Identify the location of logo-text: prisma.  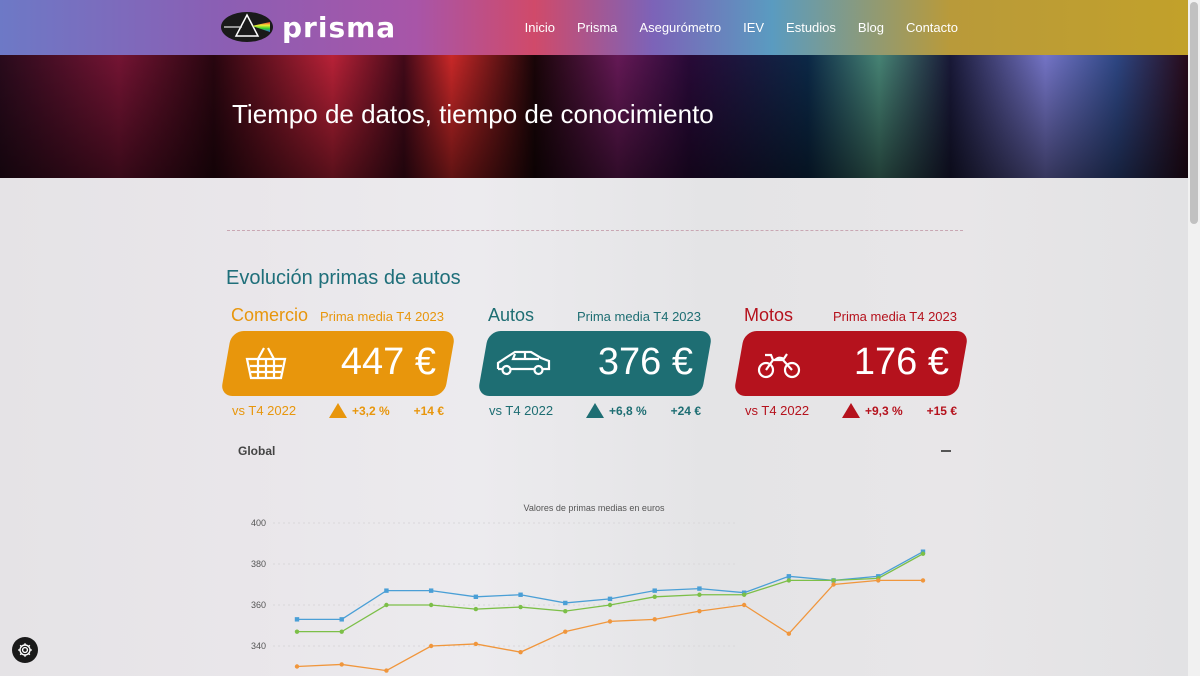
(339, 27).